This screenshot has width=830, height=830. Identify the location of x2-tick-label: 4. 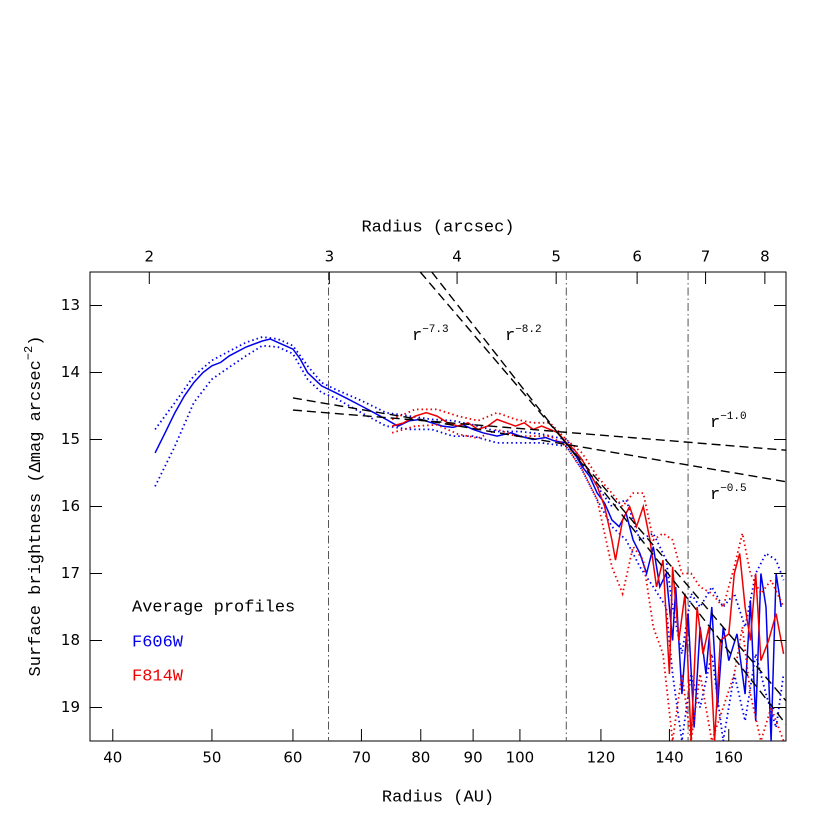
(457, 257).